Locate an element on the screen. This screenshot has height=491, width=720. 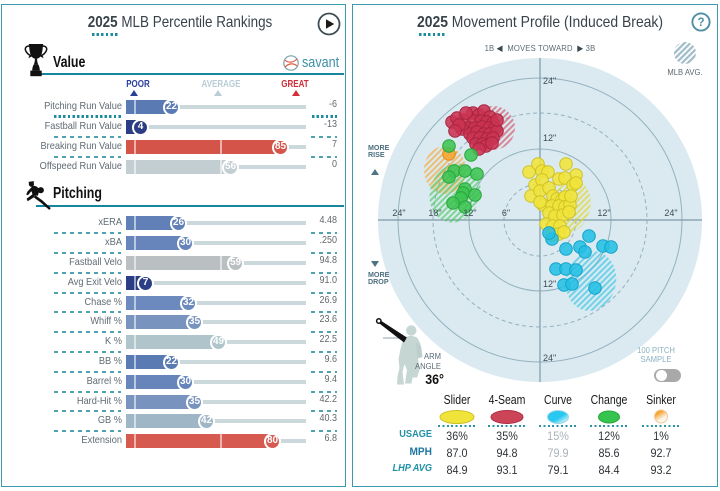
svg-text: 6" is located at coordinates (506, 213).